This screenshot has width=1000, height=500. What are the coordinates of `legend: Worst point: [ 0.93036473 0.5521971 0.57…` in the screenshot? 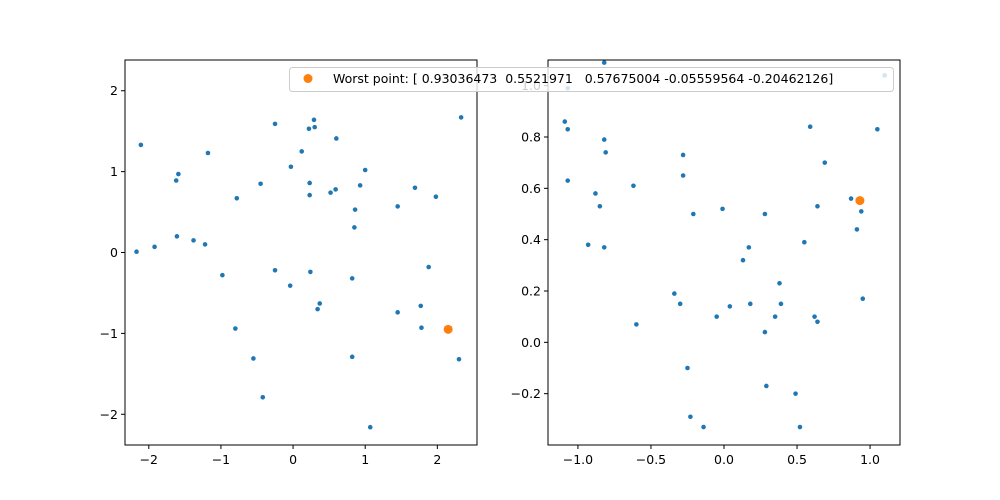 It's located at (591, 79).